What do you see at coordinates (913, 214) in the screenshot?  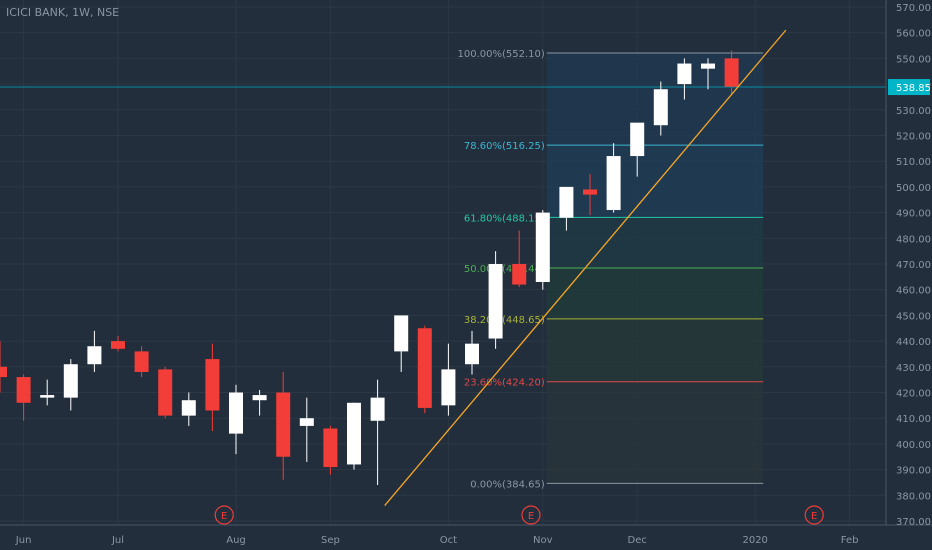 I see `y-tick-label-12: 490.00` at bounding box center [913, 214].